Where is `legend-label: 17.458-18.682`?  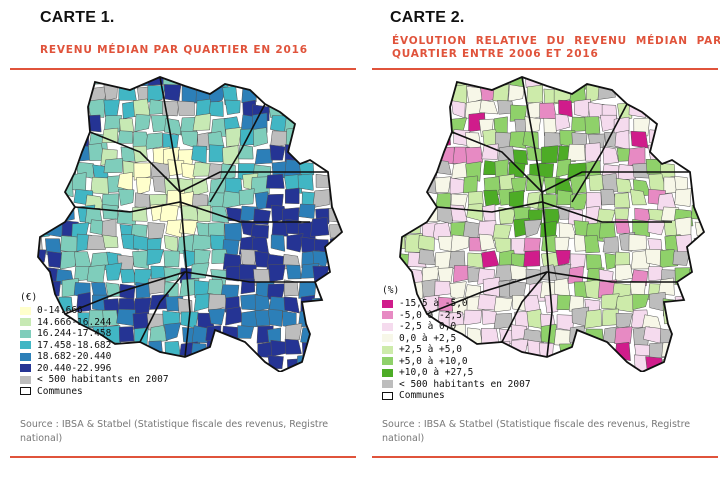 legend-label: 17.458-18.682 is located at coordinates (74, 345).